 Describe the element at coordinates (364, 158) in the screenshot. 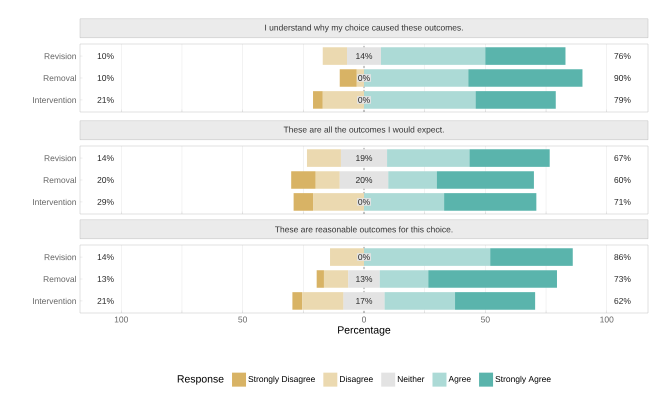

I see `data-label: 19%` at that location.